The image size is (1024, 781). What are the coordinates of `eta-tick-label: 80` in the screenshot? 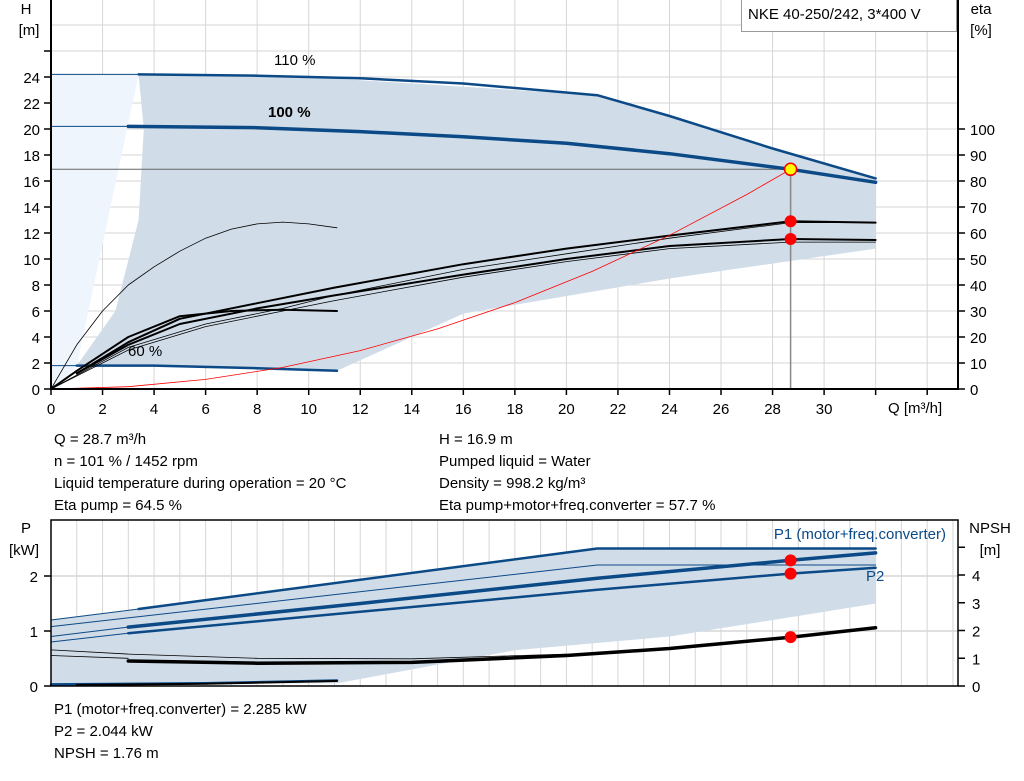 It's located at (978, 182).